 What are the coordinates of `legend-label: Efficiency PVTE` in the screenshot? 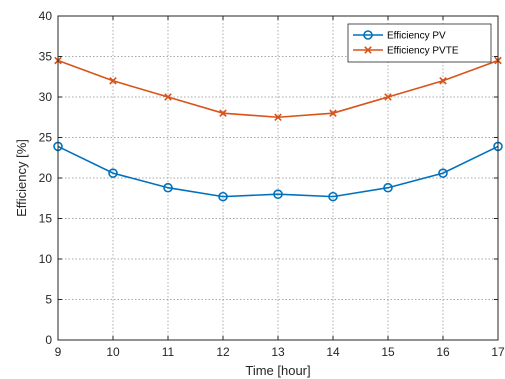 It's located at (423, 51).